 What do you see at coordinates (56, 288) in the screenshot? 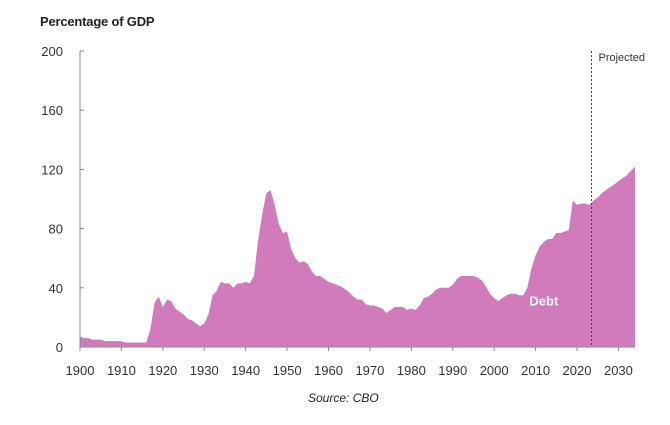
I see `y-tick-label: 40` at bounding box center [56, 288].